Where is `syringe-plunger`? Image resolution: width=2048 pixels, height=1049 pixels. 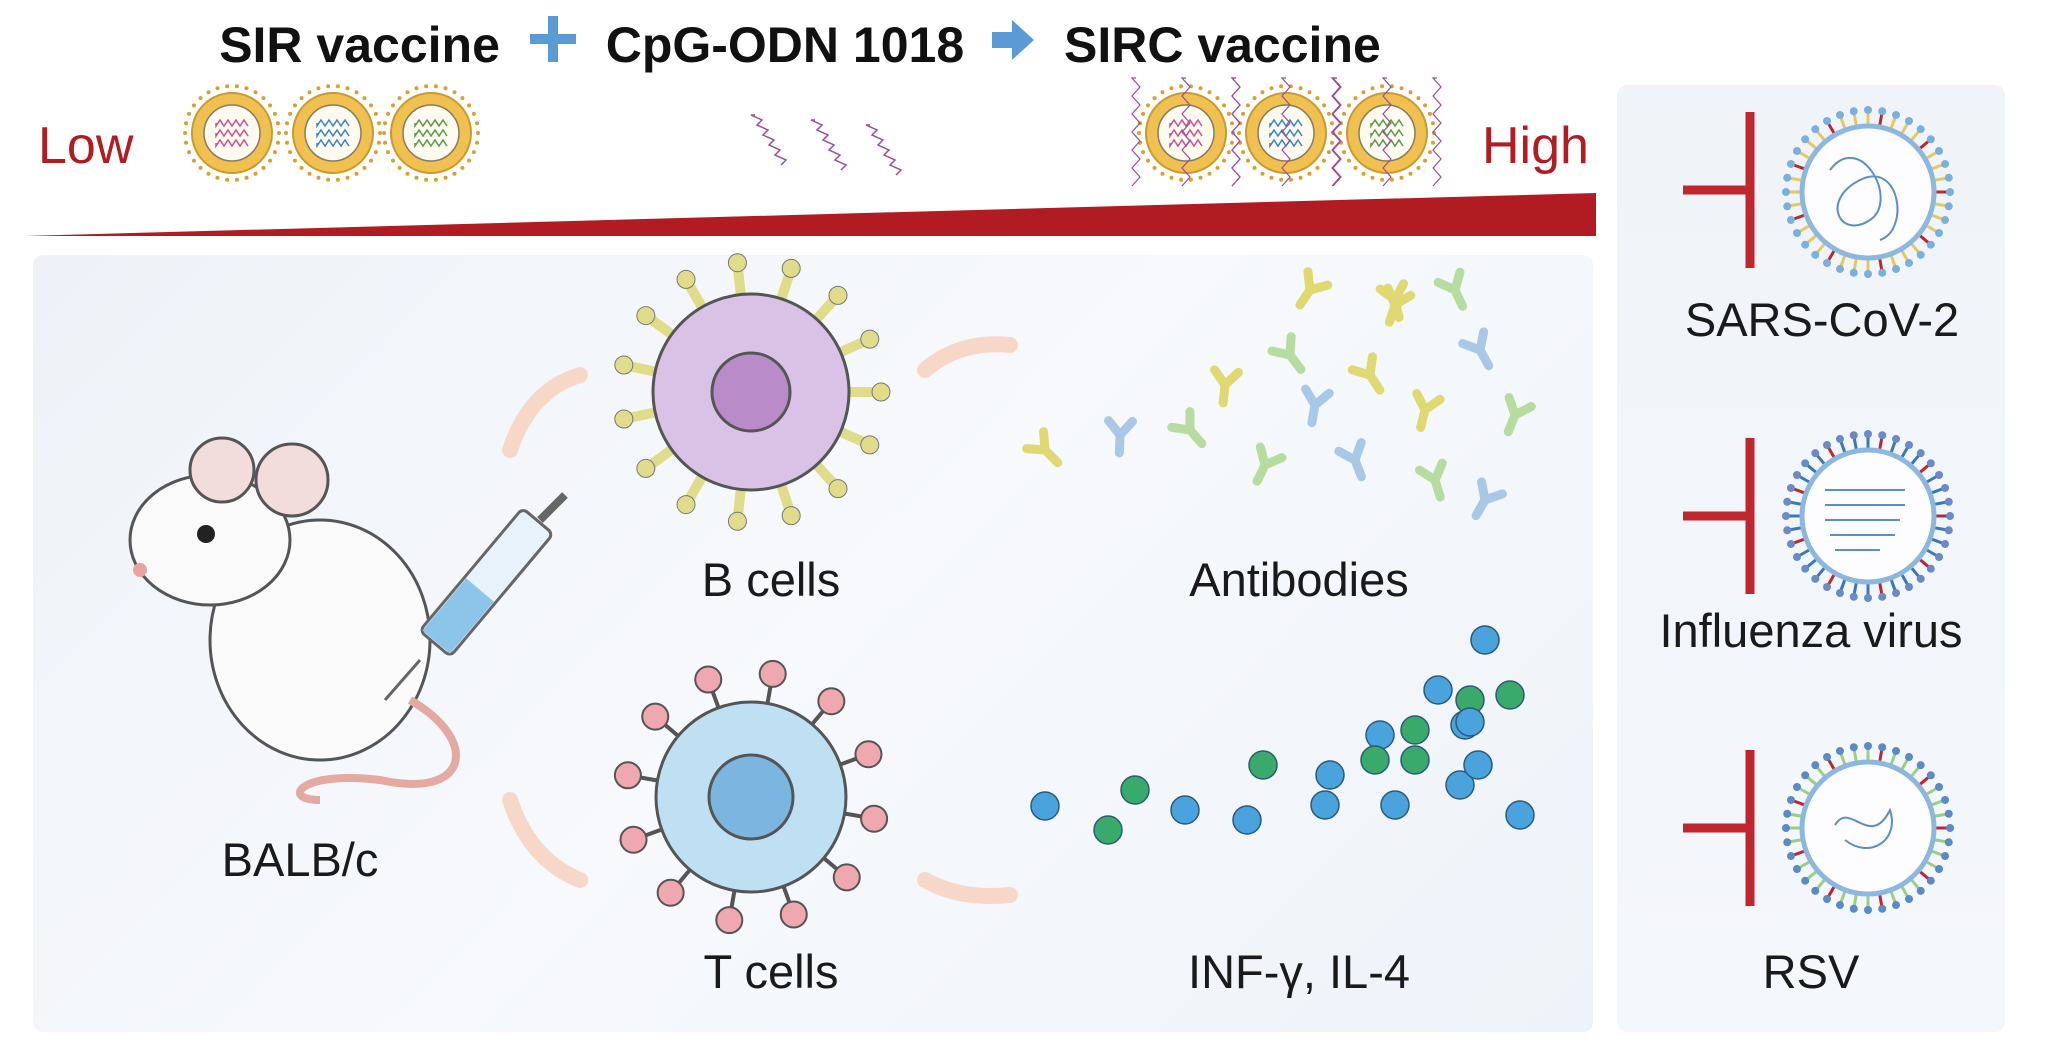 syringe-plunger is located at coordinates (552, 507).